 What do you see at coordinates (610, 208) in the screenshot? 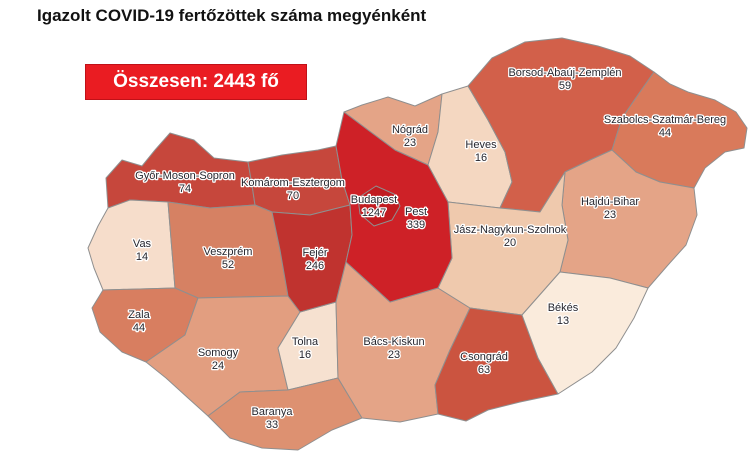
I see `county-label-hajdu-bihar: Hajdú-Bihar 23` at bounding box center [610, 208].